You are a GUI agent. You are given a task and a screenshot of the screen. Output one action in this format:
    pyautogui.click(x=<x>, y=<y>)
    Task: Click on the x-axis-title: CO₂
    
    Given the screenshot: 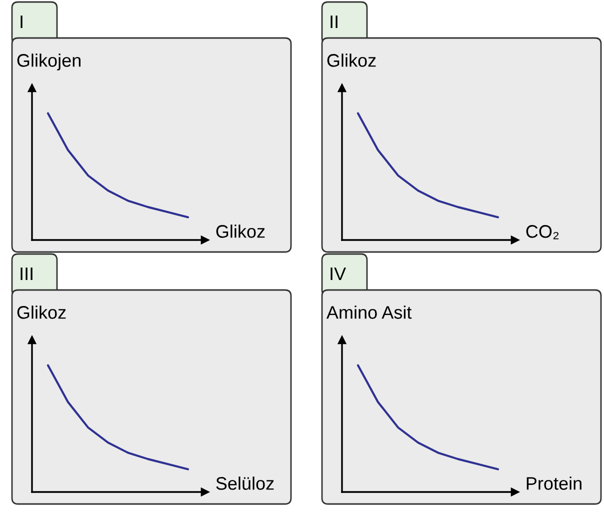 What is the action you would take?
    pyautogui.click(x=542, y=232)
    